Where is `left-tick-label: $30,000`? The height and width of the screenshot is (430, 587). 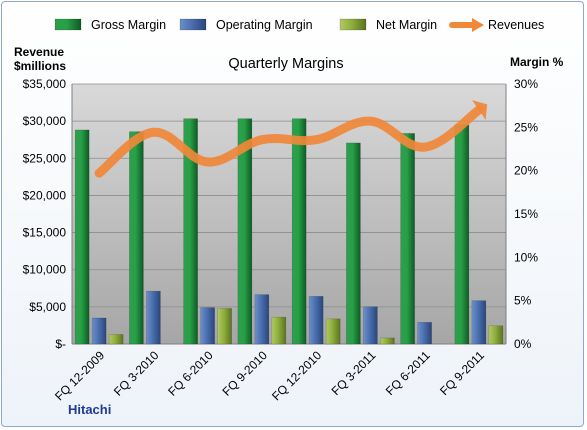
left-tick-label: $30,000 is located at coordinates (45, 121).